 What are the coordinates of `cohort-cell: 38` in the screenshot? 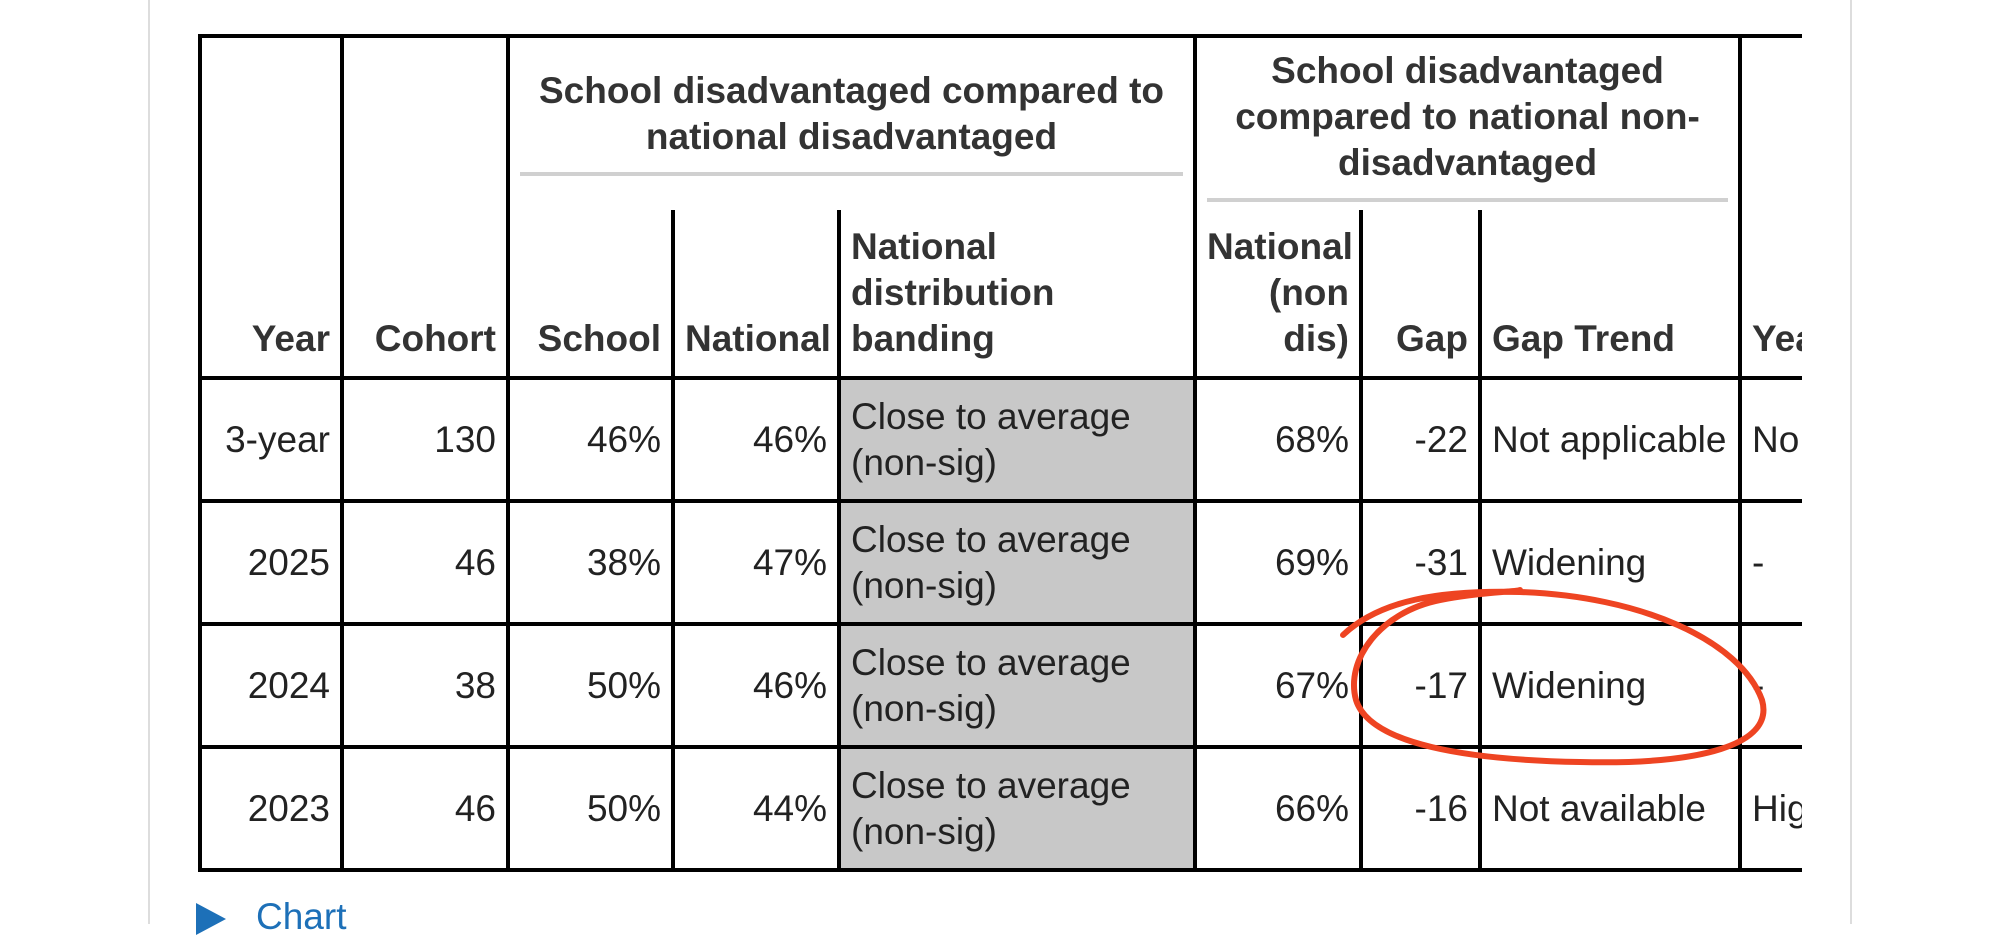 It's located at (425, 685).